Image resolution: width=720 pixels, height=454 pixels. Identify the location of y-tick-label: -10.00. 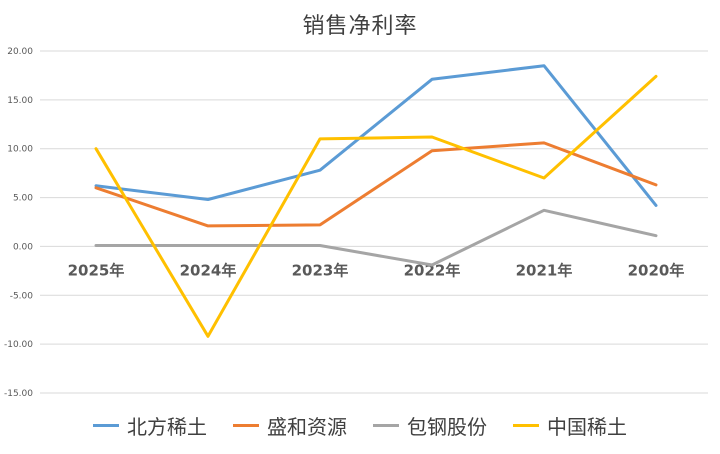
(18, 345).